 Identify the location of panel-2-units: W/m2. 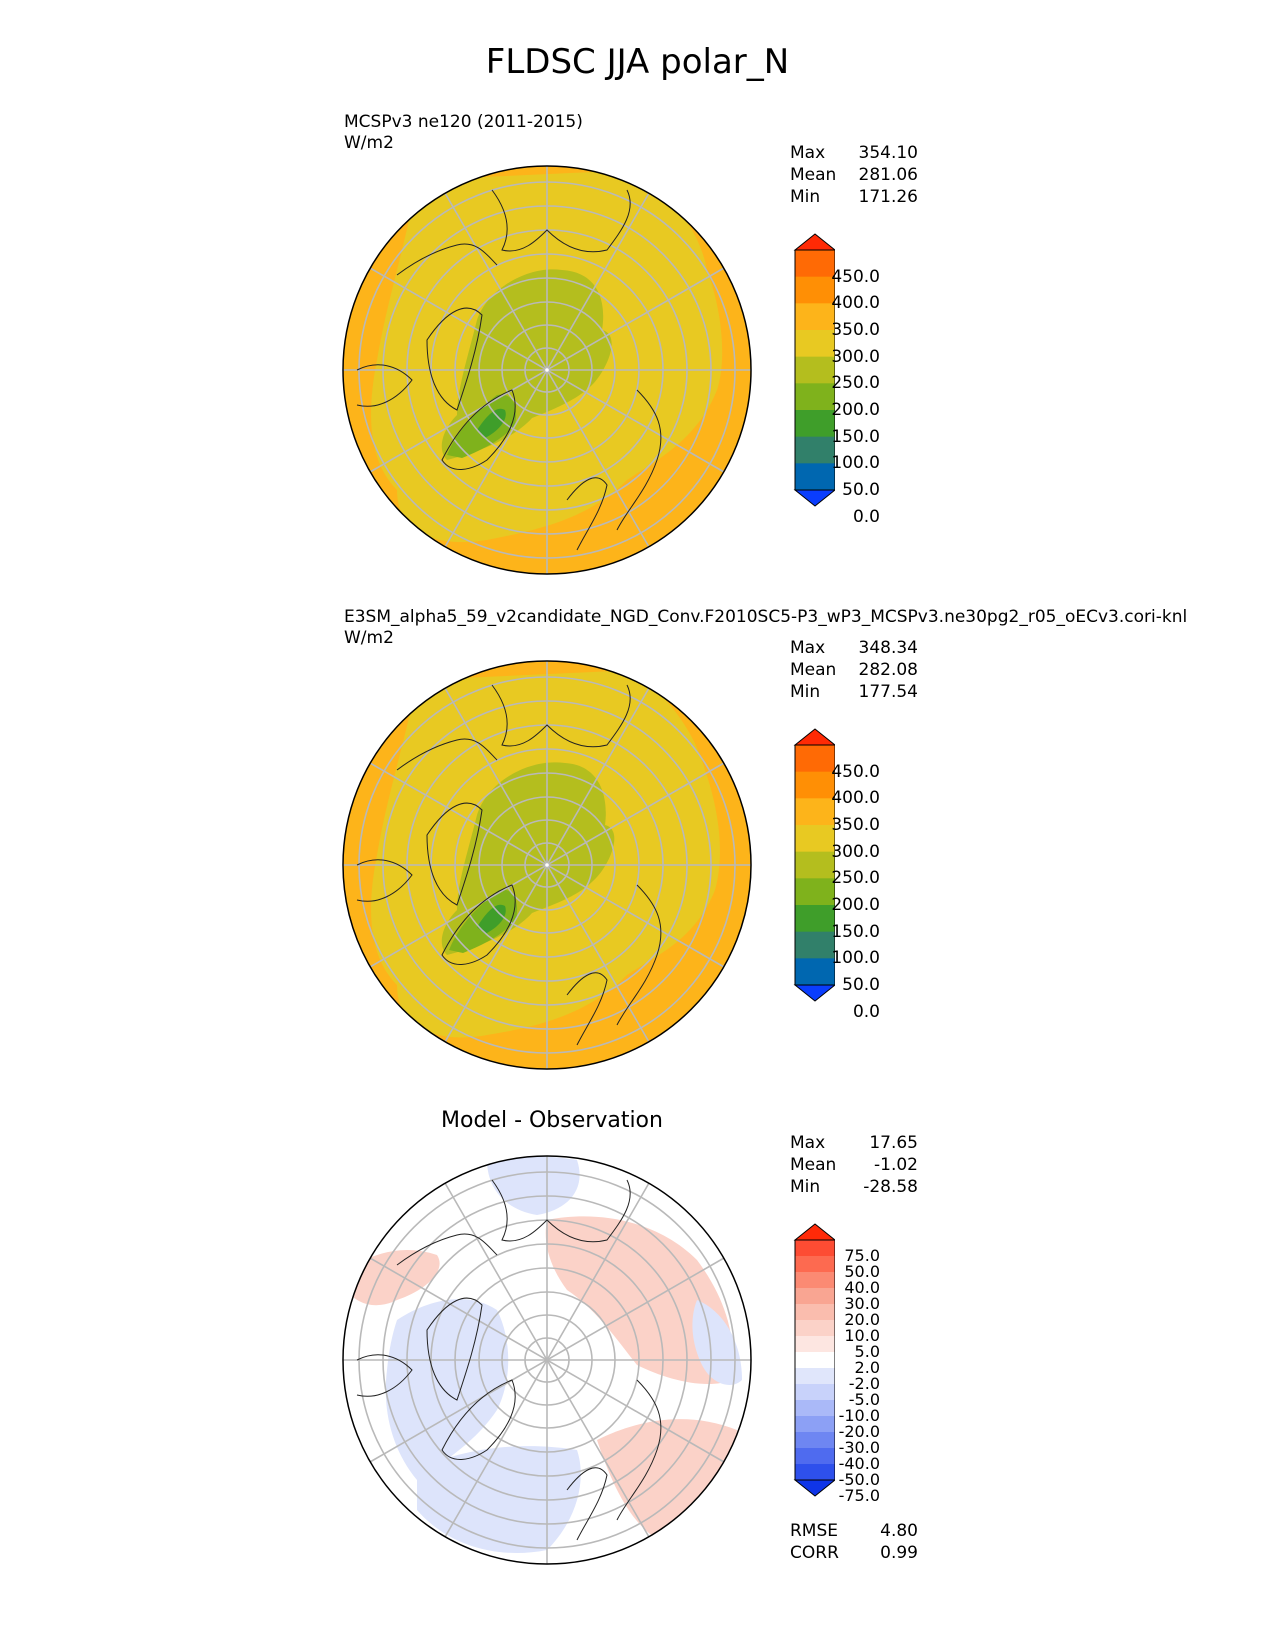
(369, 638).